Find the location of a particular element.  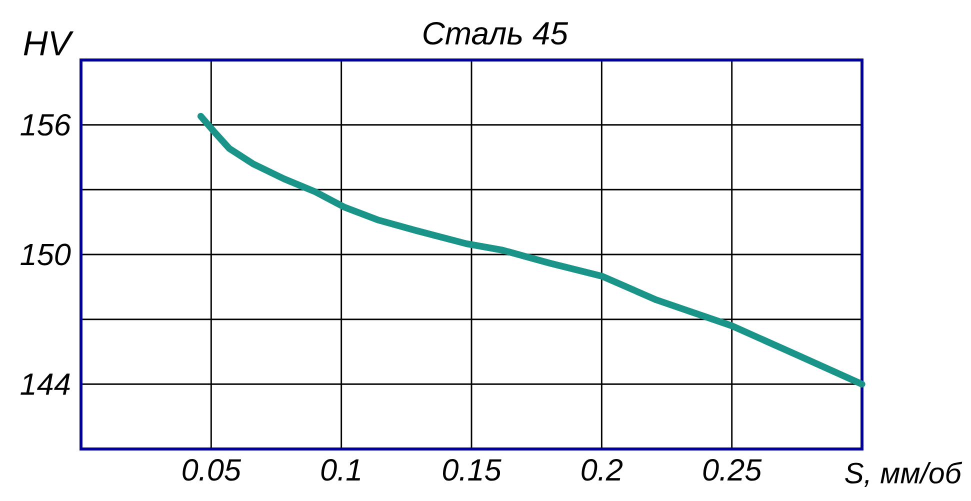

x-tick-label: 0.15 is located at coordinates (472, 470).